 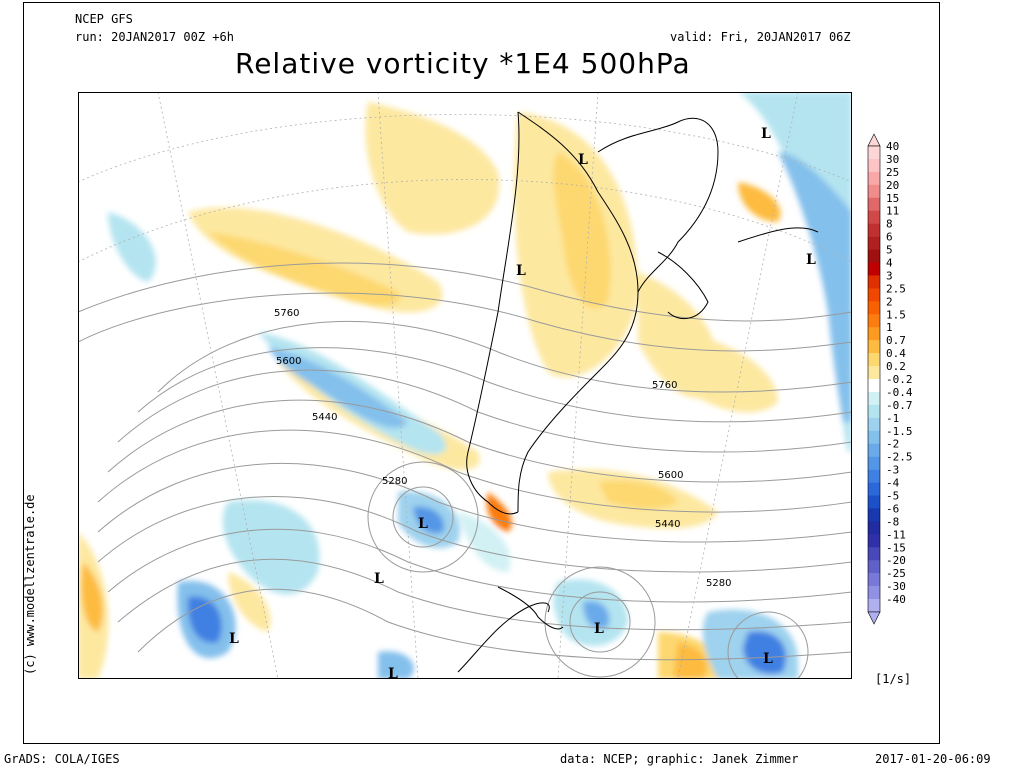 What do you see at coordinates (62, 759) in the screenshot?
I see `footer-grads: GrADS: COLA/IGES` at bounding box center [62, 759].